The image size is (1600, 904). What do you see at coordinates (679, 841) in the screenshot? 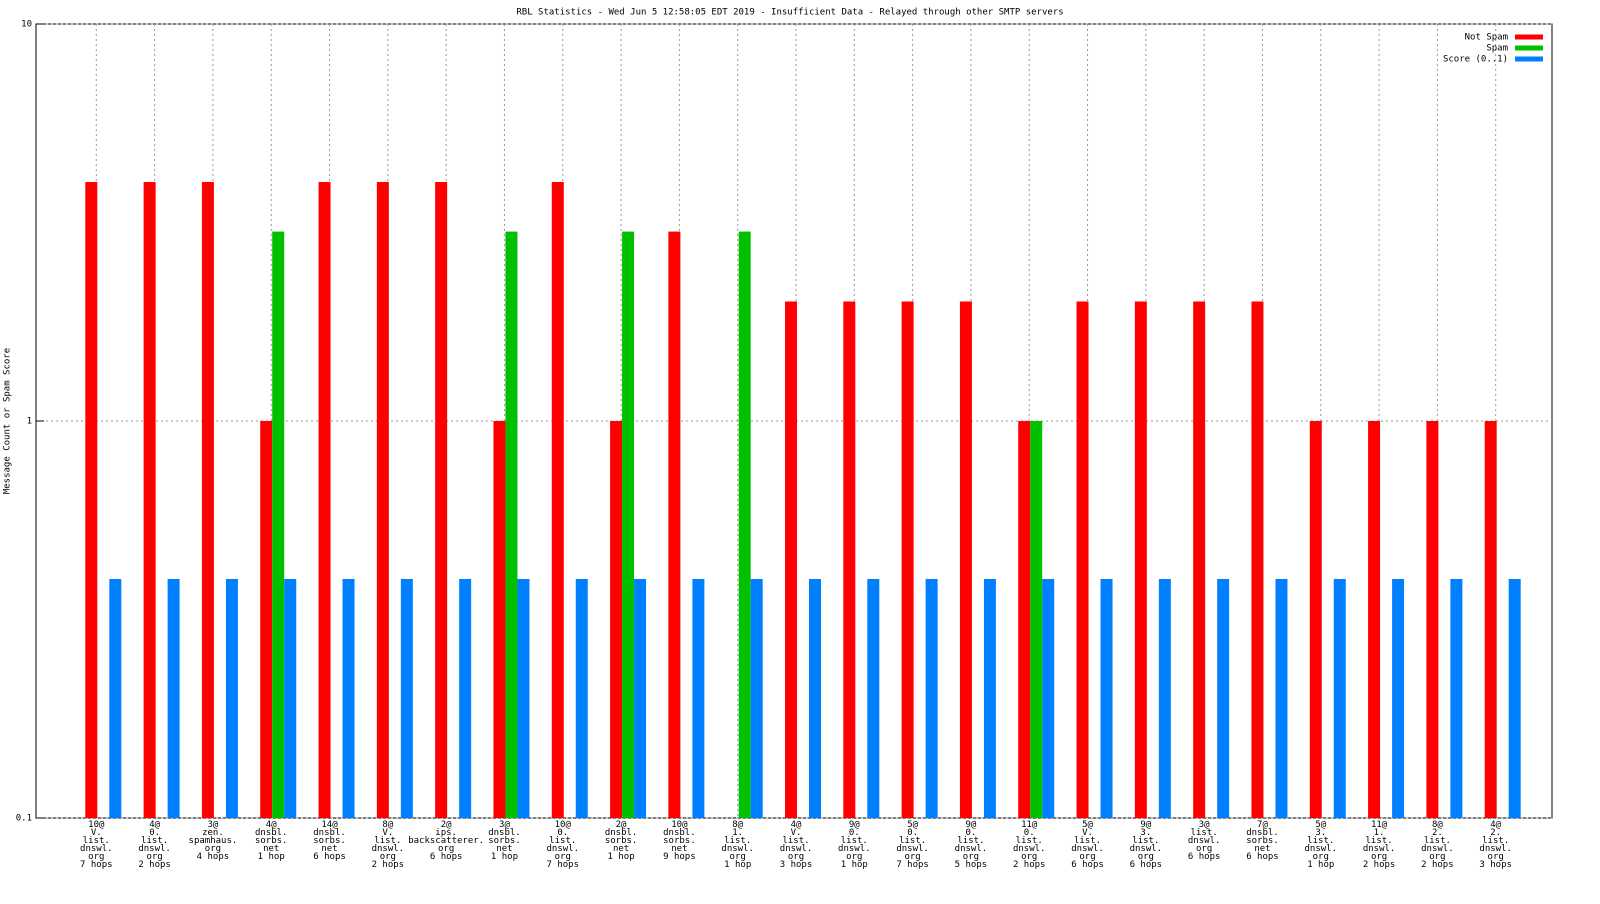
I see `x-tick-label: 10@ dnsbl. sorbs. net 9 hops` at bounding box center [679, 841].